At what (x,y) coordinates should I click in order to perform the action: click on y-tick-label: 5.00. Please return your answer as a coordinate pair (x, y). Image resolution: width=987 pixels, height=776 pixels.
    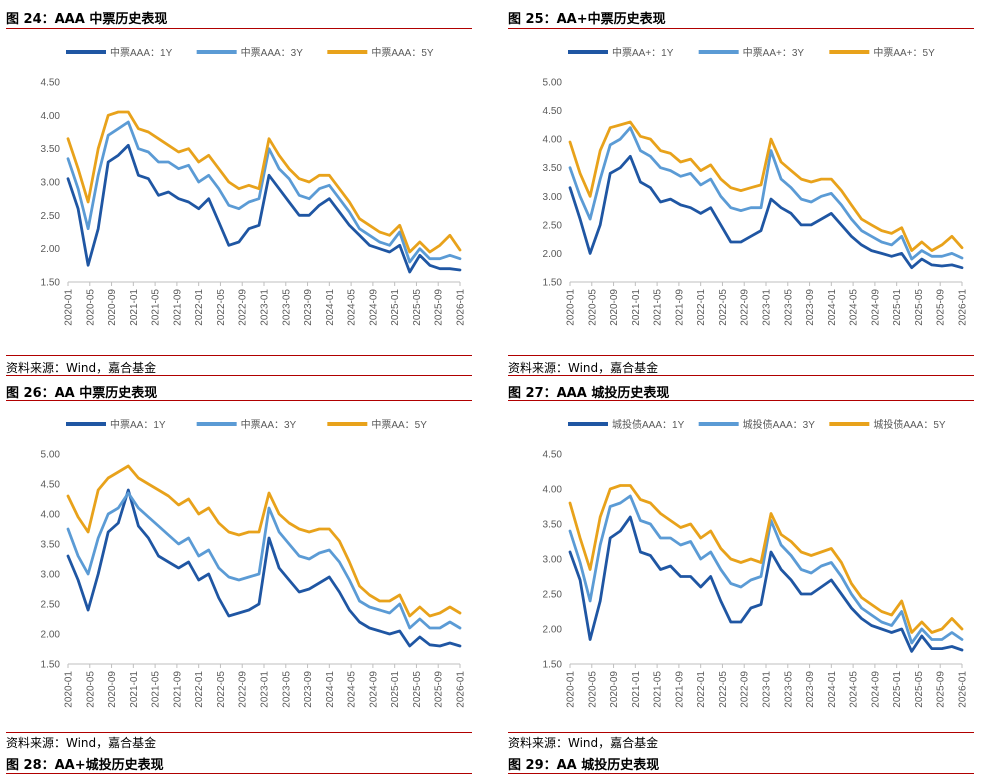
    Looking at the image, I should click on (553, 83).